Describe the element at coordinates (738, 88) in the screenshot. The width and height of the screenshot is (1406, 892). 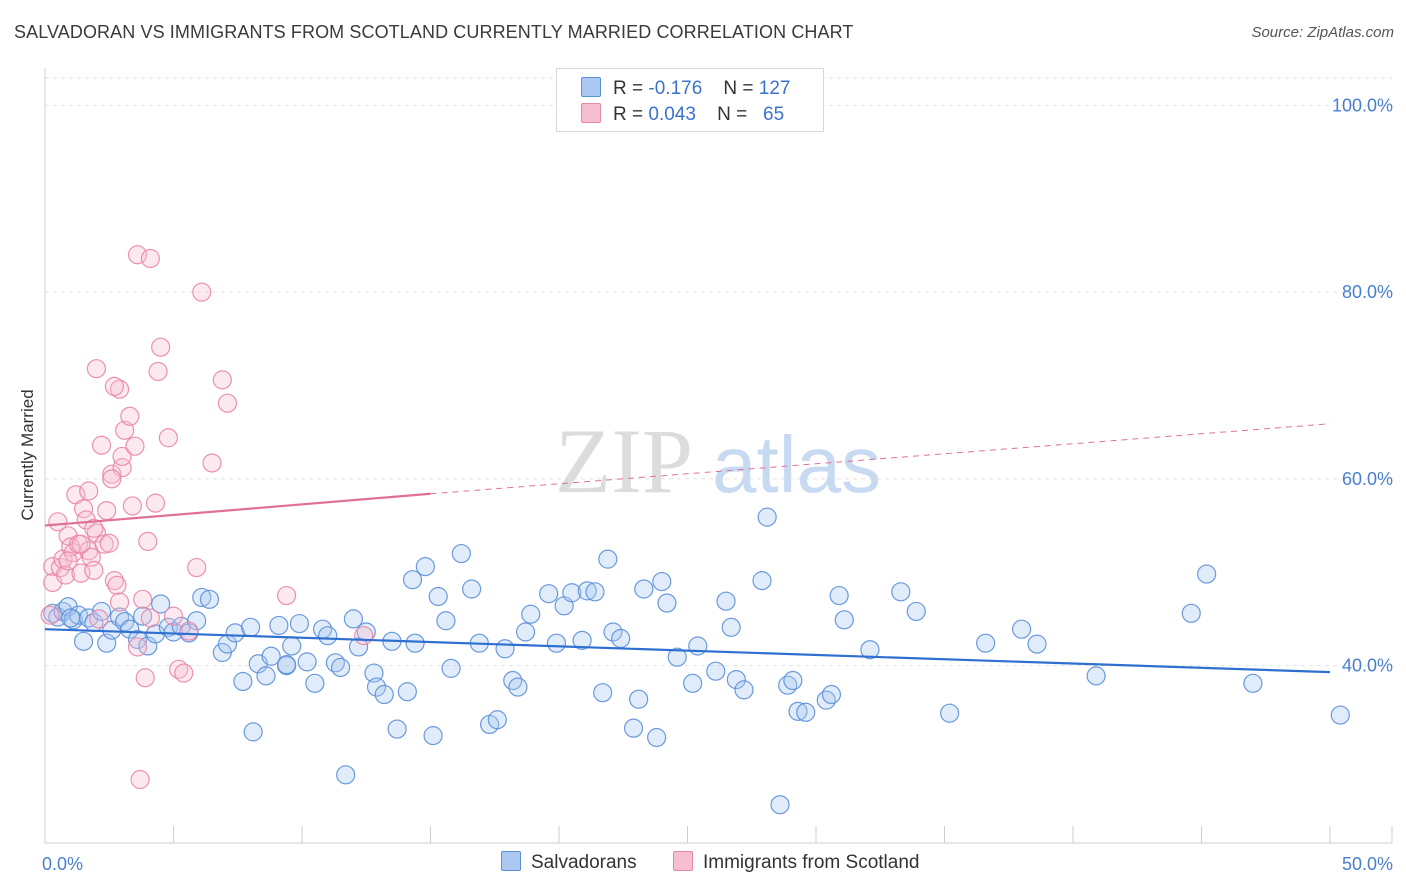
I see `legend-n-label: N =` at that location.